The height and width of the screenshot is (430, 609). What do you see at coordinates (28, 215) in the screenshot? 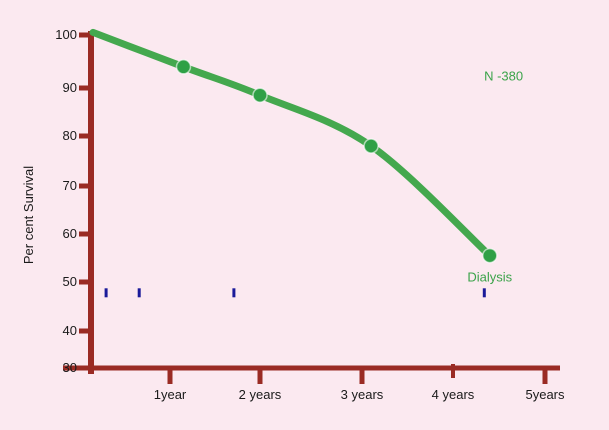
I see `y-axis-title: Per cent Survival` at bounding box center [28, 215].